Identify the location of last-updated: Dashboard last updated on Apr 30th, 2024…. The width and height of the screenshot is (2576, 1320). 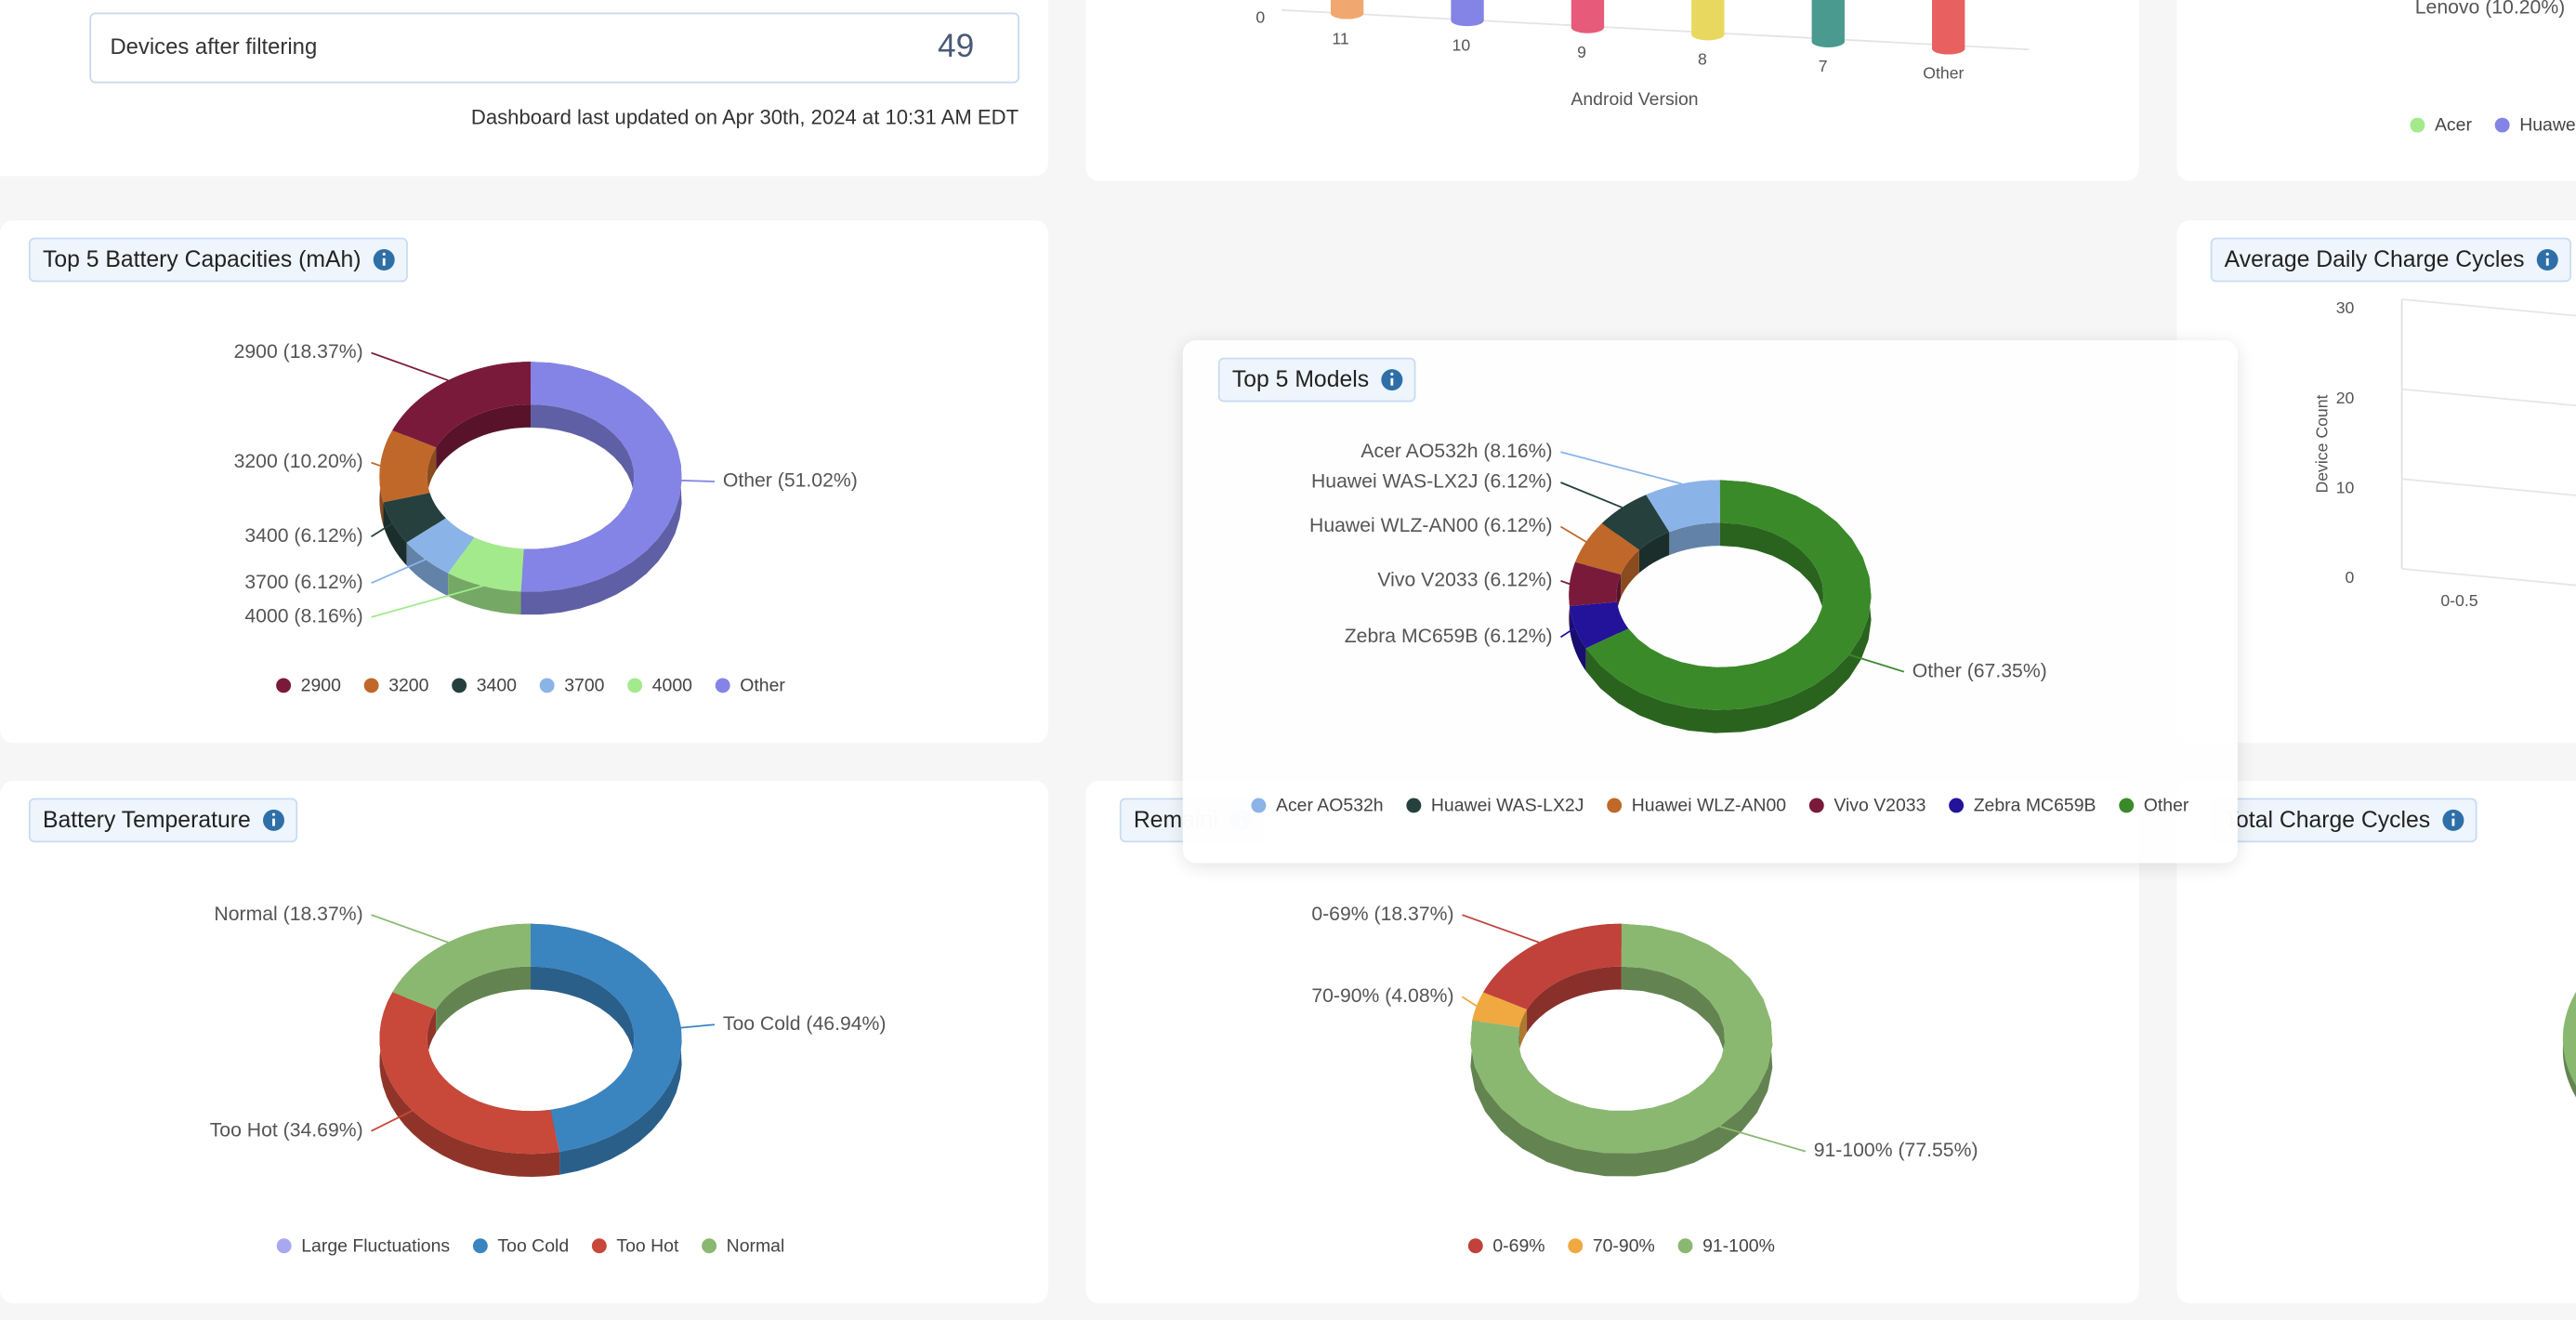
(745, 116).